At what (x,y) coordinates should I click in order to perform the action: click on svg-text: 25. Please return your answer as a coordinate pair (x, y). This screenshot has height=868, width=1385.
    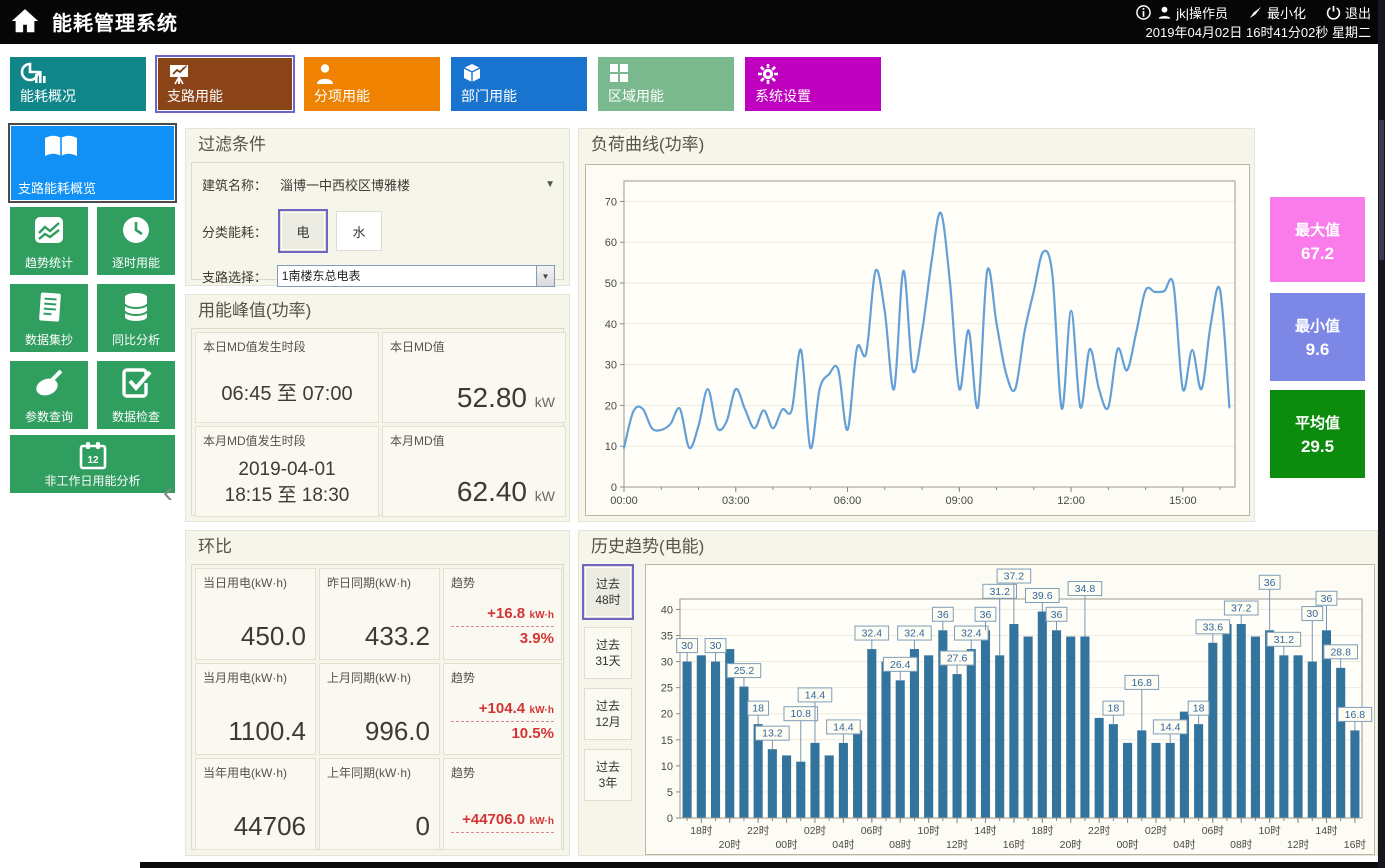
    Looking at the image, I should click on (667, 689).